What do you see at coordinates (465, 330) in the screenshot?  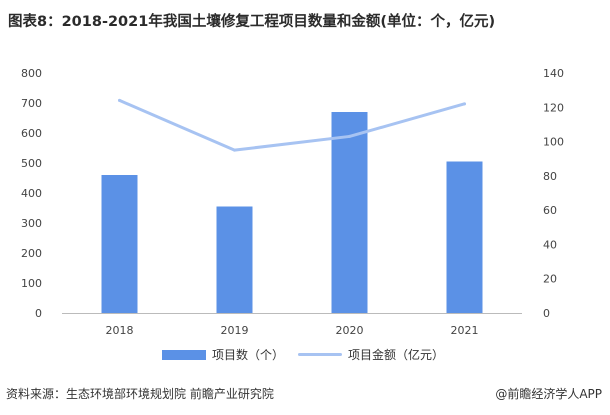 I see `x-tick-label: 2021` at bounding box center [465, 330].